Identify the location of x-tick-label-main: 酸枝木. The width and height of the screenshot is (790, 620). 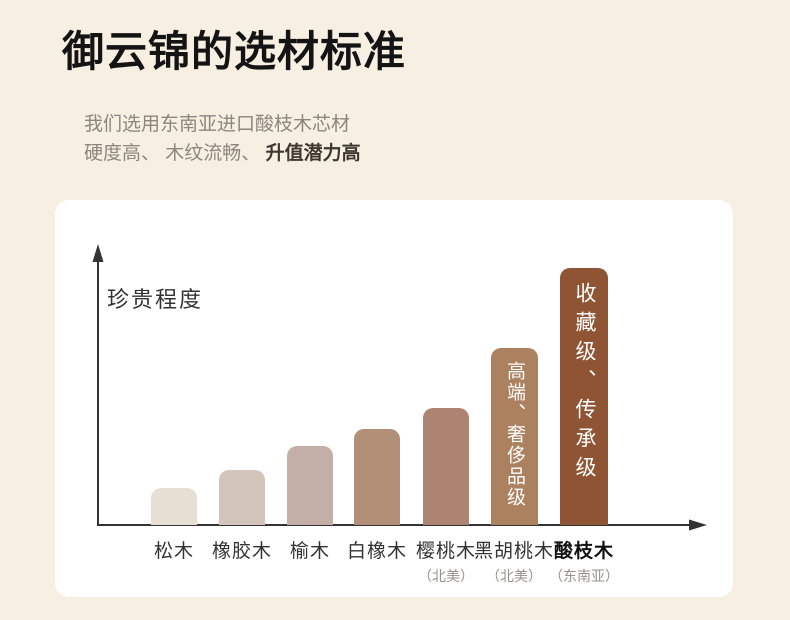
(583, 551).